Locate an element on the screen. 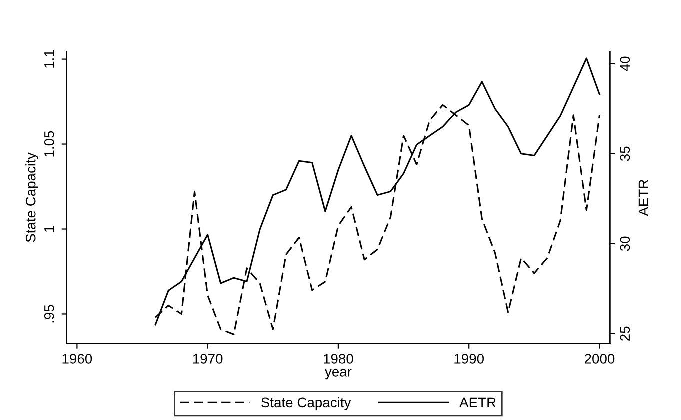 The height and width of the screenshot is (420, 681). y-tick-label: 1.1 is located at coordinates (49, 59).